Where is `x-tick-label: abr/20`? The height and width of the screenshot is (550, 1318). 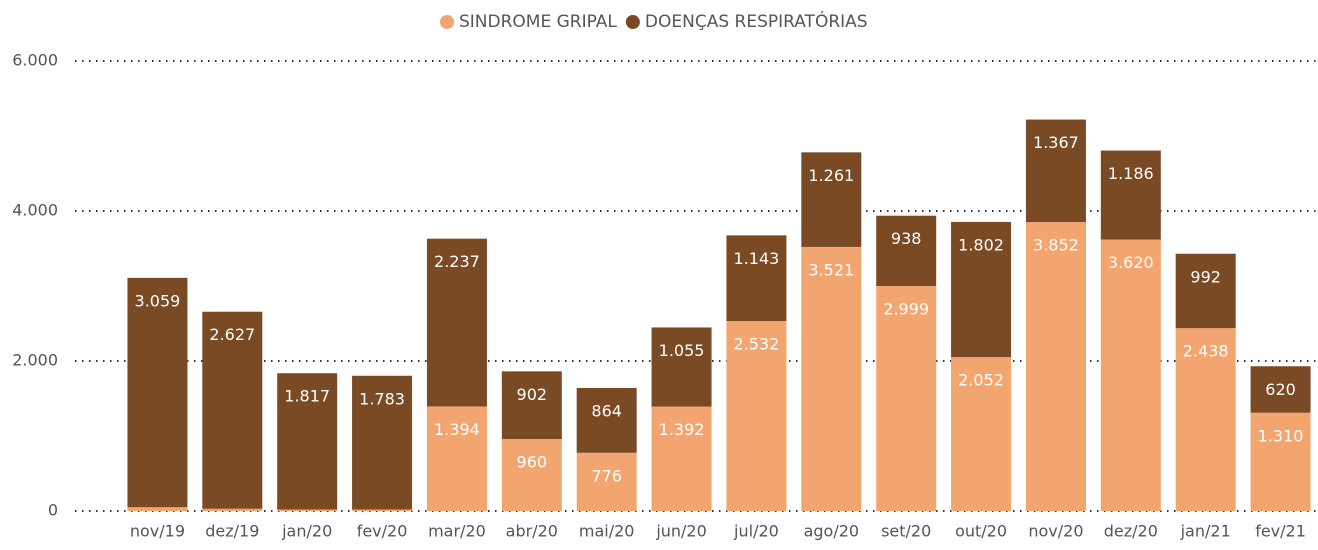
x-tick-label: abr/20 is located at coordinates (532, 531).